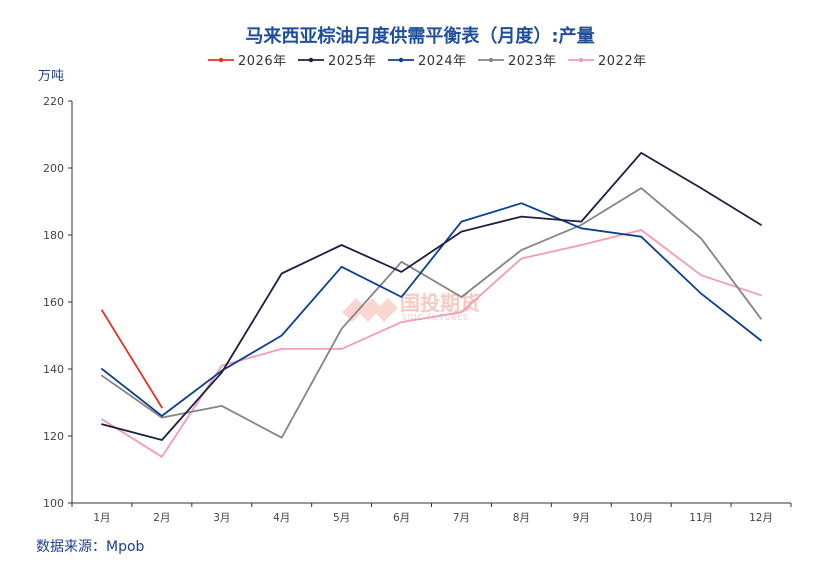 The height and width of the screenshot is (570, 821). What do you see at coordinates (281, 518) in the screenshot?
I see `x-tick-label: 4月` at bounding box center [281, 518].